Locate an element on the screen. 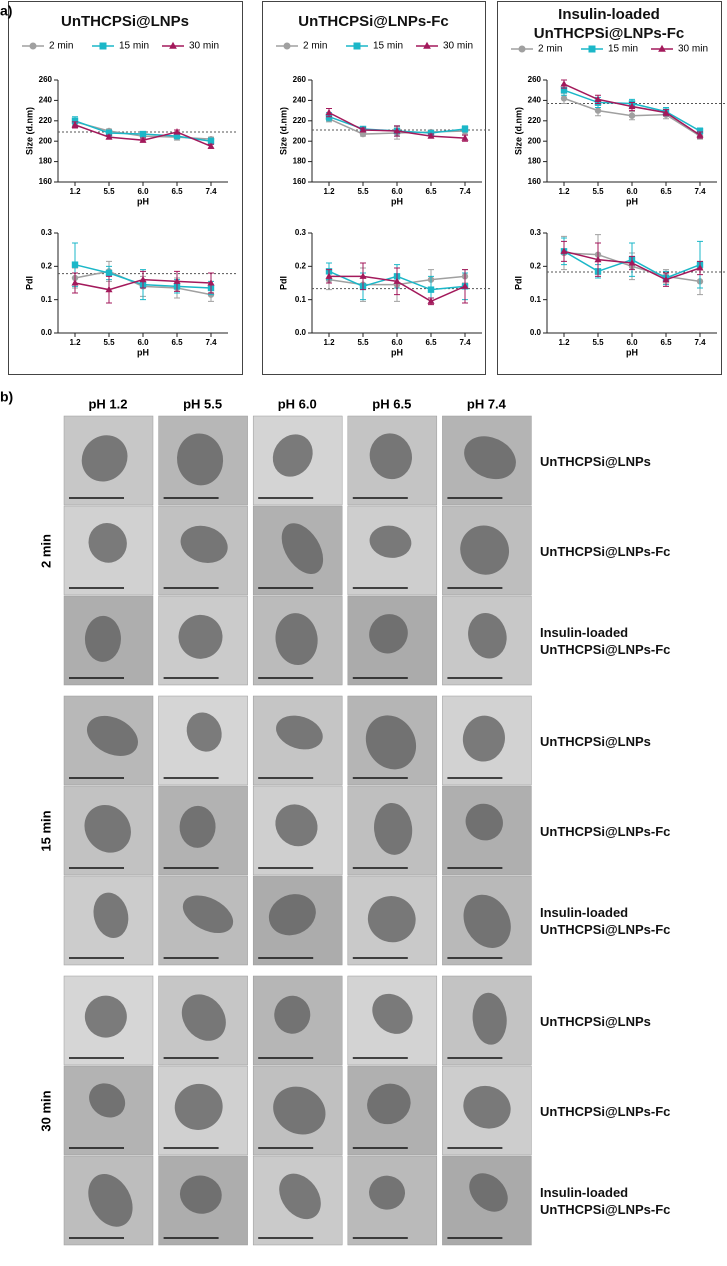 The image size is (727, 1266). column-header: pH 5.5 is located at coordinates (202, 403).